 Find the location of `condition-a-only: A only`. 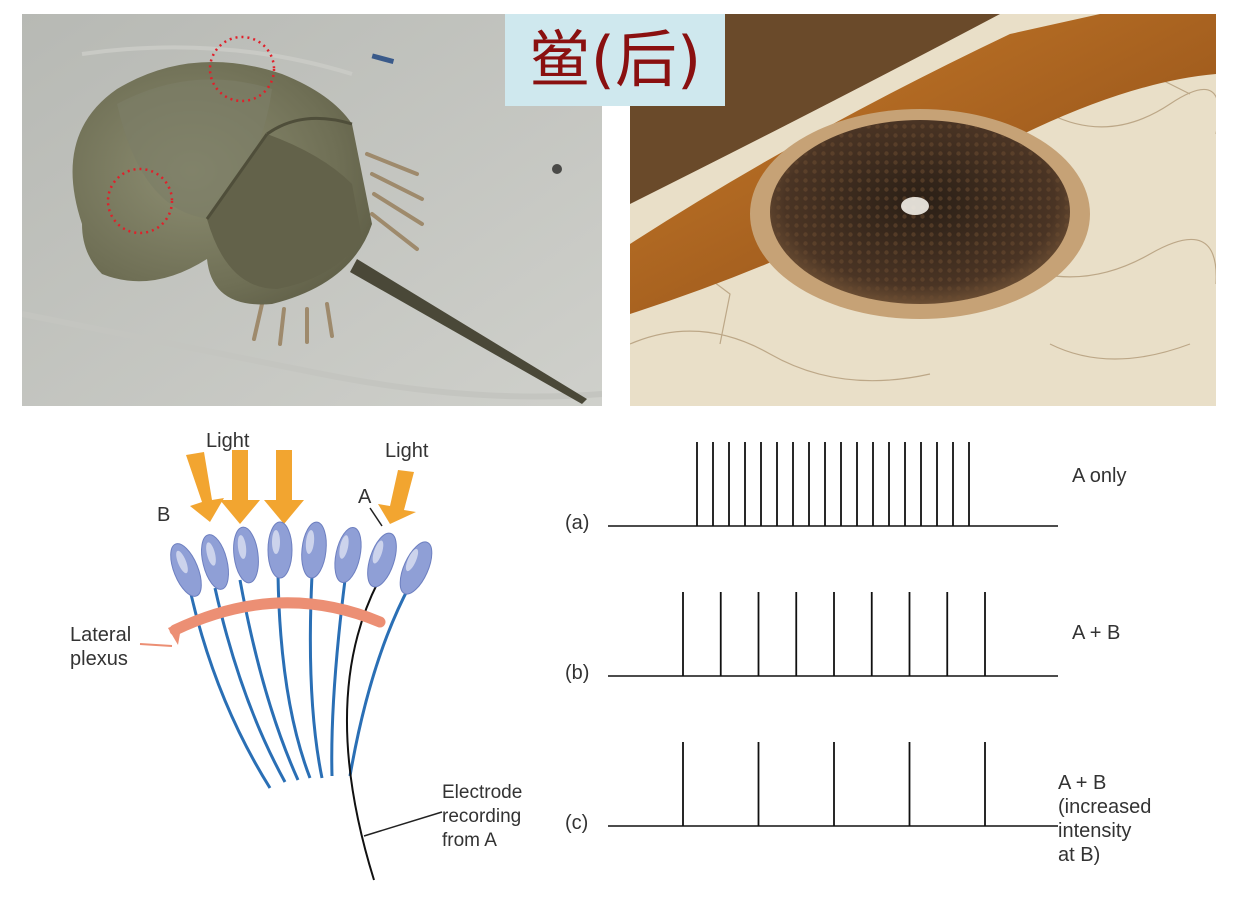

condition-a-only: A only is located at coordinates (1099, 476).